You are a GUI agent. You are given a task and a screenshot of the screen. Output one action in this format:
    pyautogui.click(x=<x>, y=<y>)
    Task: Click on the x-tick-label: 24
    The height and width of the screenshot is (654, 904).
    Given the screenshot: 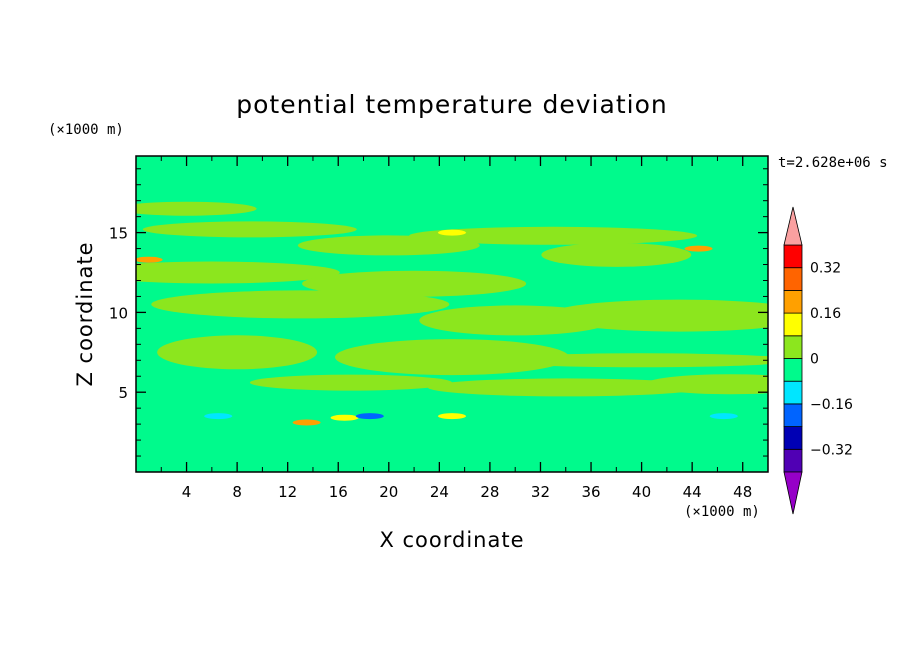 What is the action you would take?
    pyautogui.click(x=439, y=492)
    